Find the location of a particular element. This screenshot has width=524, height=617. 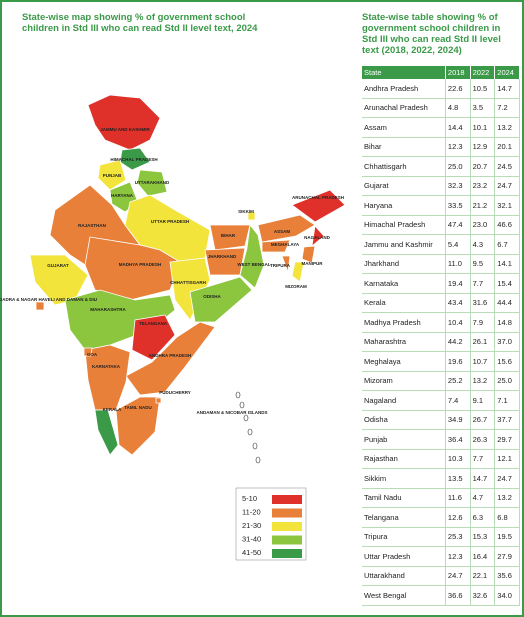

column-header: 2022 is located at coordinates (483, 72).